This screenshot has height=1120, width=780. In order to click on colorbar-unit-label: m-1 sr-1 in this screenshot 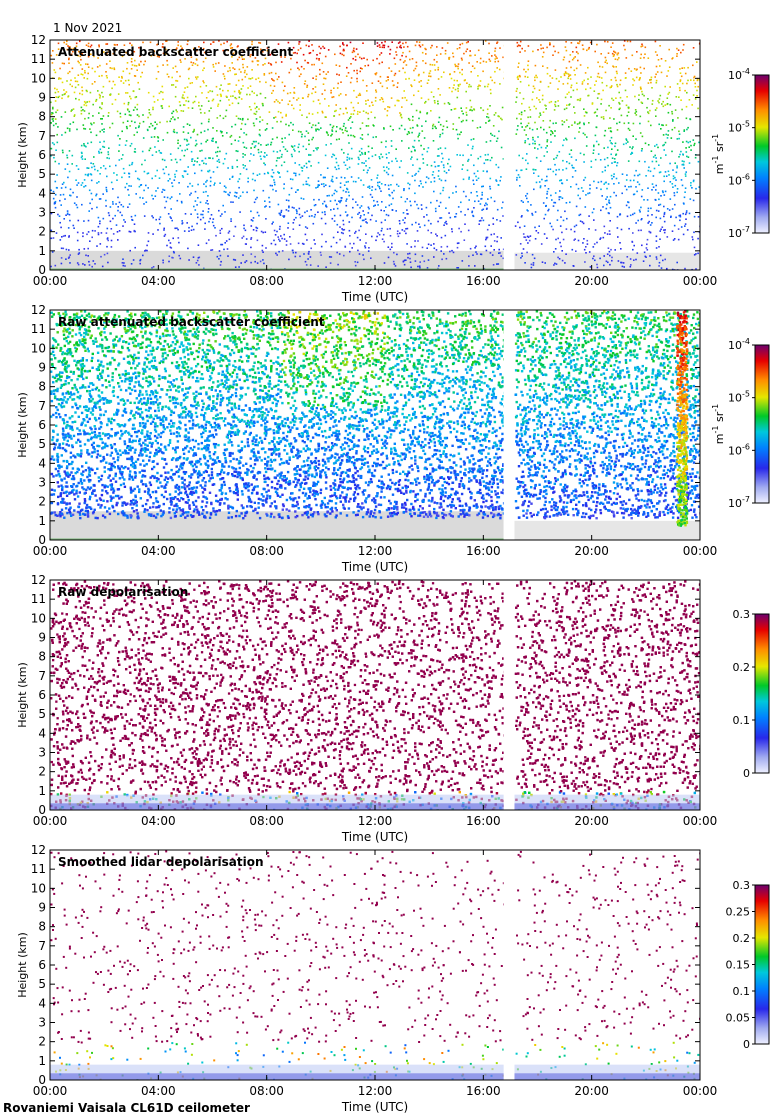, I will do `click(718, 424)`.